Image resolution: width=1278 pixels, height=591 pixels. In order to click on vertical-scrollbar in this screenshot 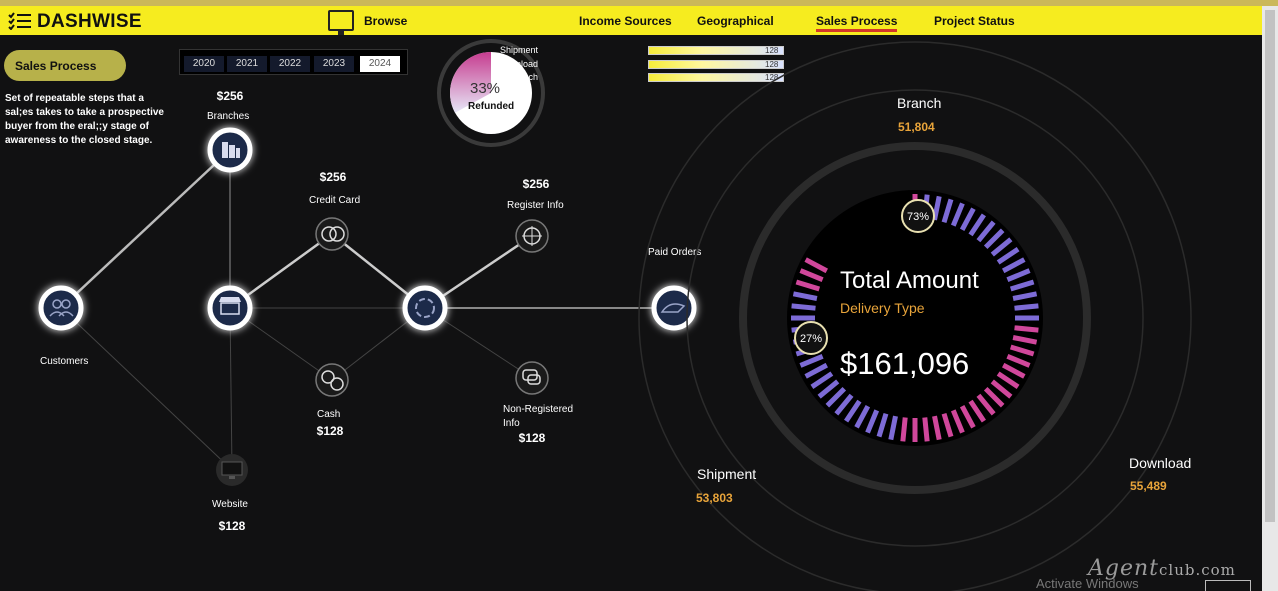, I will do `click(1270, 298)`.